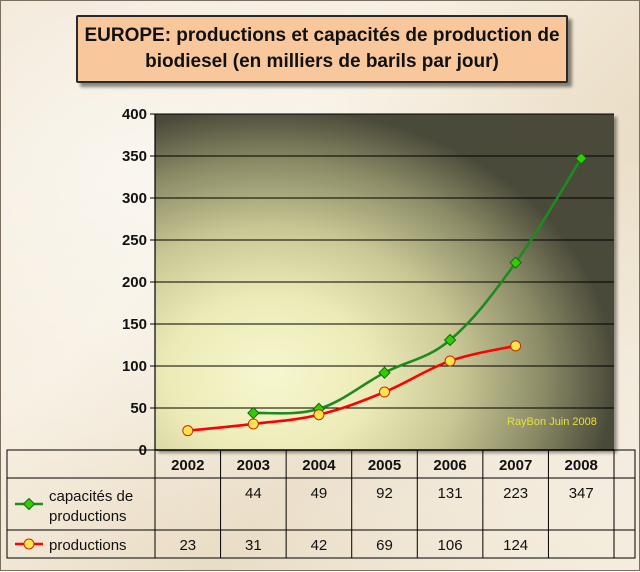 The image size is (640, 572). What do you see at coordinates (134, 282) in the screenshot?
I see `y-tick-label: 200` at bounding box center [134, 282].